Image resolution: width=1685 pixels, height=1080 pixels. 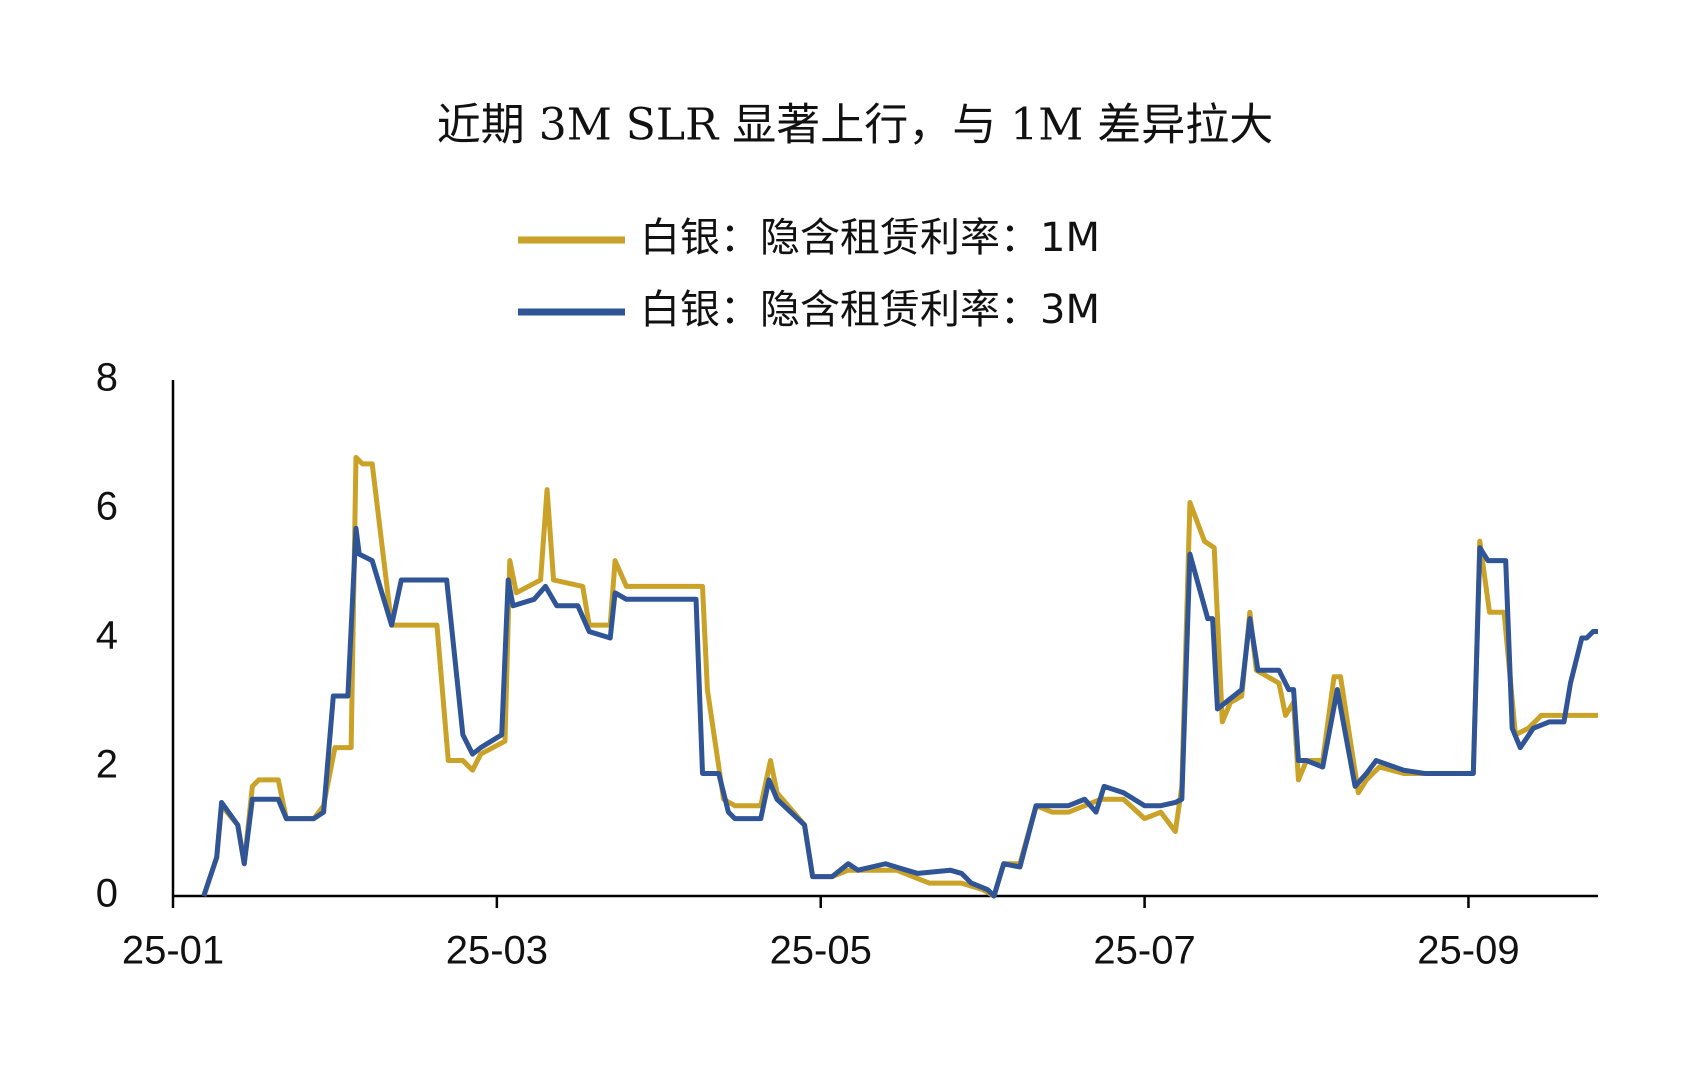 I want to click on chart-title: 近期 3M SLR 显著上行，与 1M 差异拉大, so click(x=855, y=125).